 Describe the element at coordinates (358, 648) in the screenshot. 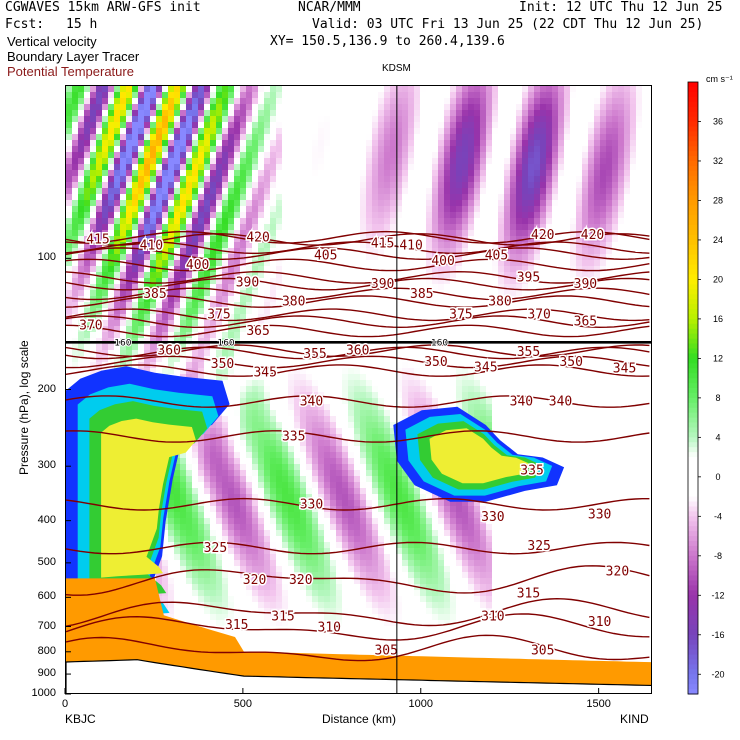

I see `theta-contour` at that location.